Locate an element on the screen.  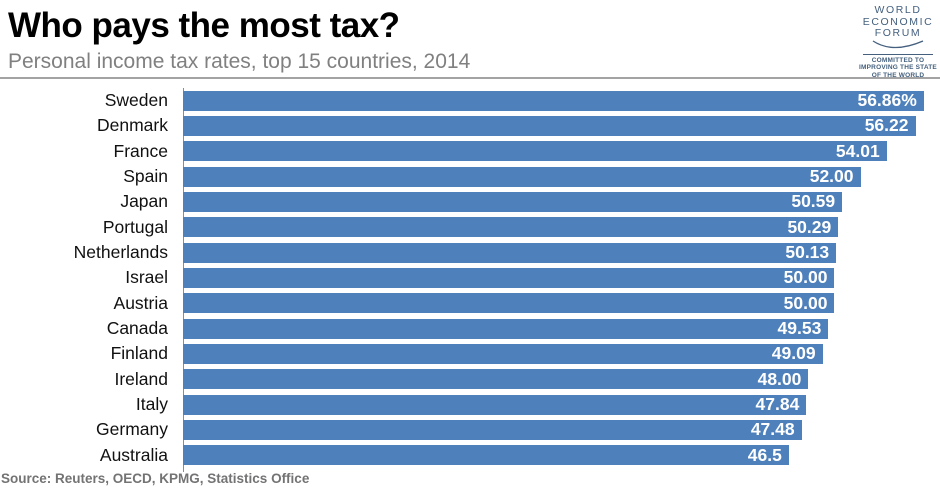
country-label: Italy is located at coordinates (151, 403).